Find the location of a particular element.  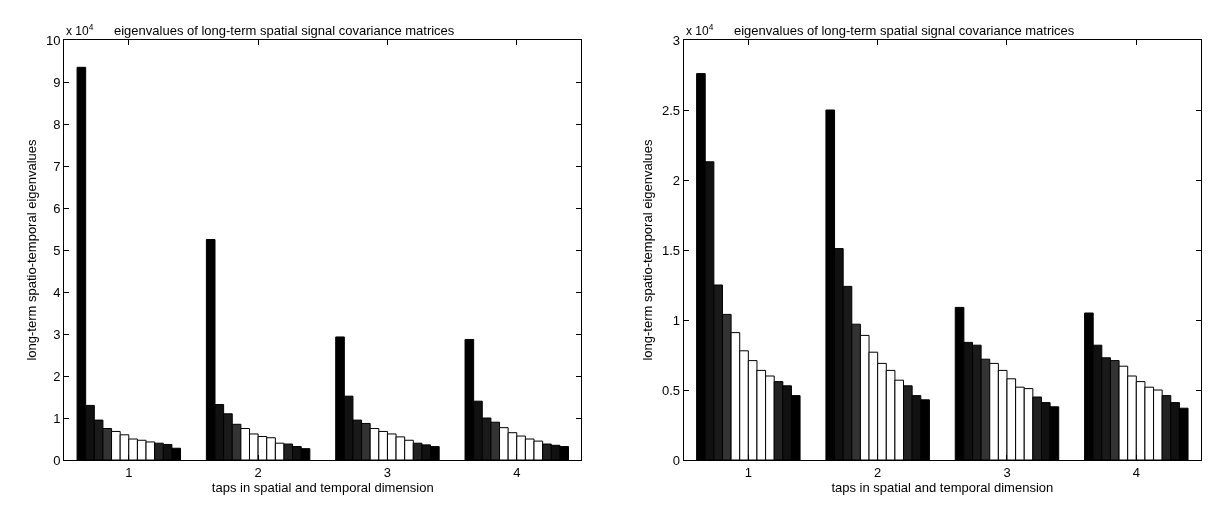

y-tick-label: 7 is located at coordinates (57, 166).